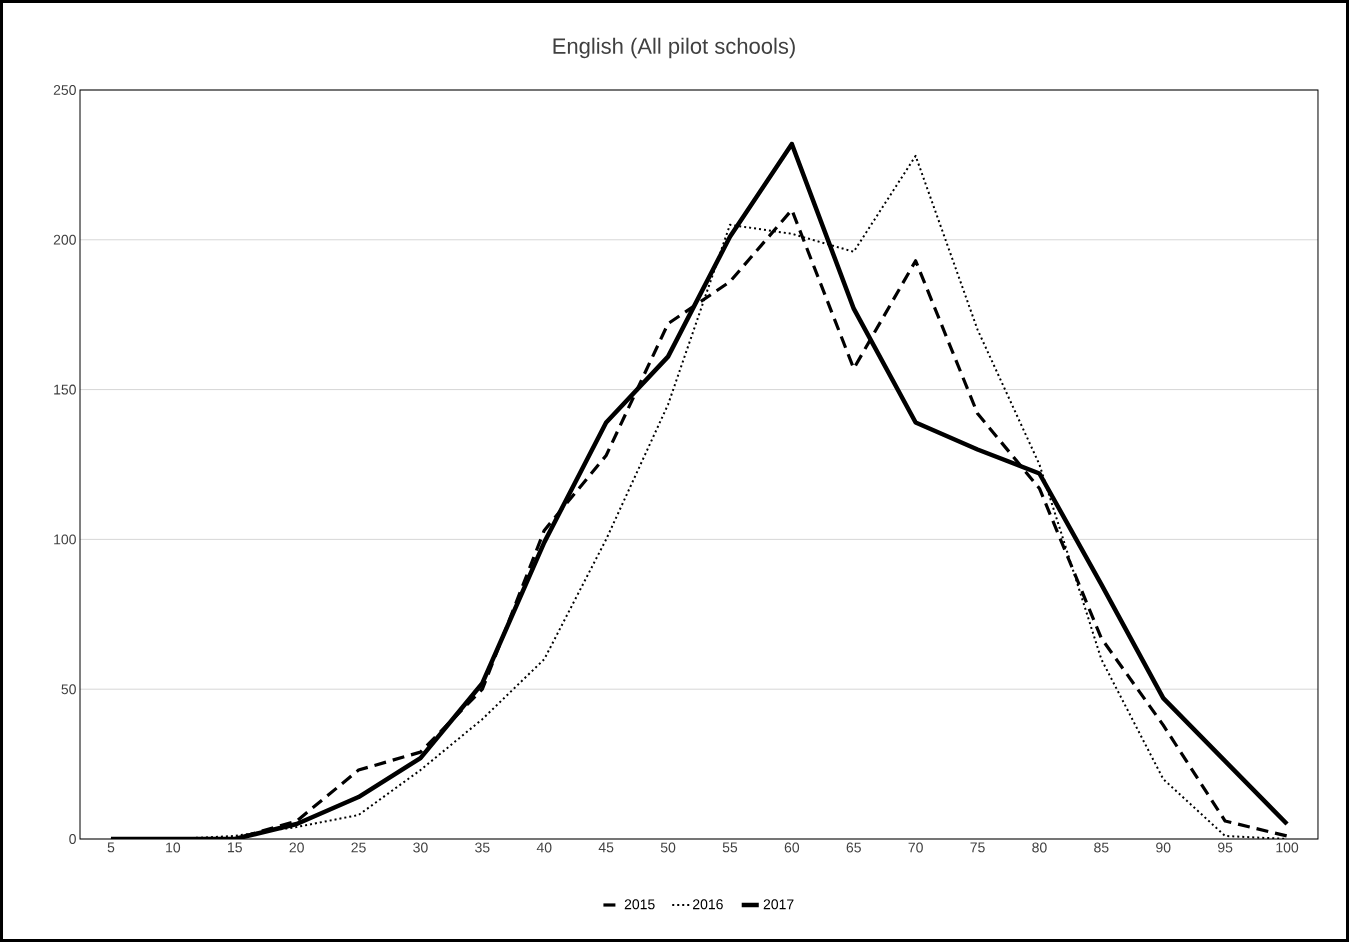 Image resolution: width=1349 pixels, height=942 pixels. What do you see at coordinates (544, 847) in the screenshot?
I see `x-tick-label: 40` at bounding box center [544, 847].